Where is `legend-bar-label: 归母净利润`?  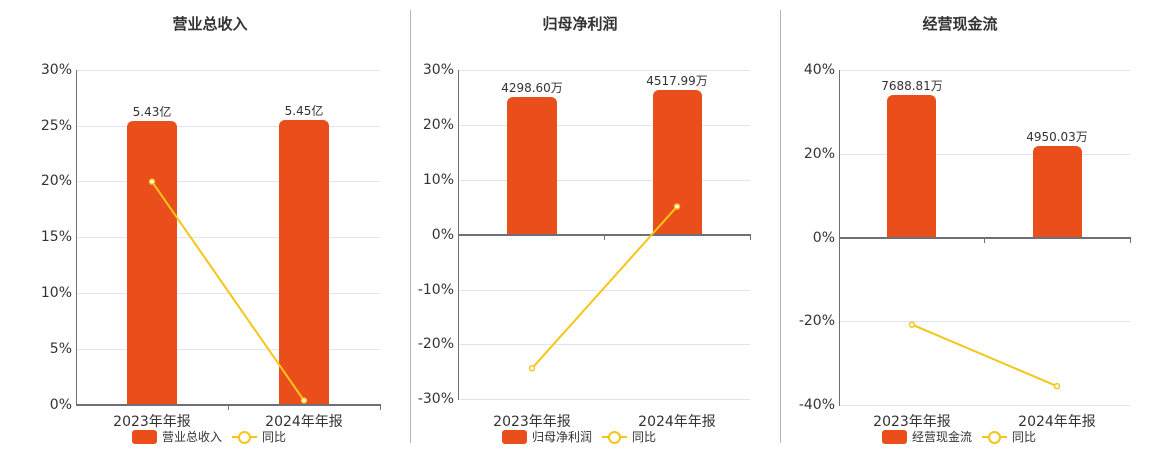 legend-bar-label: 归母净利润 is located at coordinates (562, 437).